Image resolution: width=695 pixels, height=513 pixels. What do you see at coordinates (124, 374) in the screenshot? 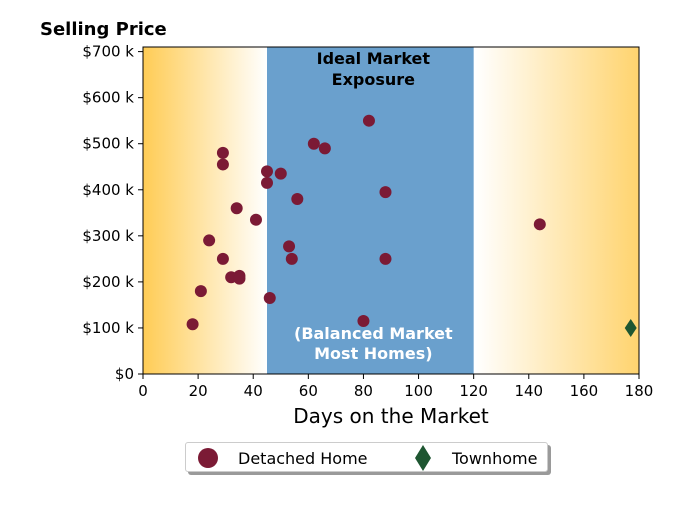
I see `y-tick-label: $0` at bounding box center [124, 374].